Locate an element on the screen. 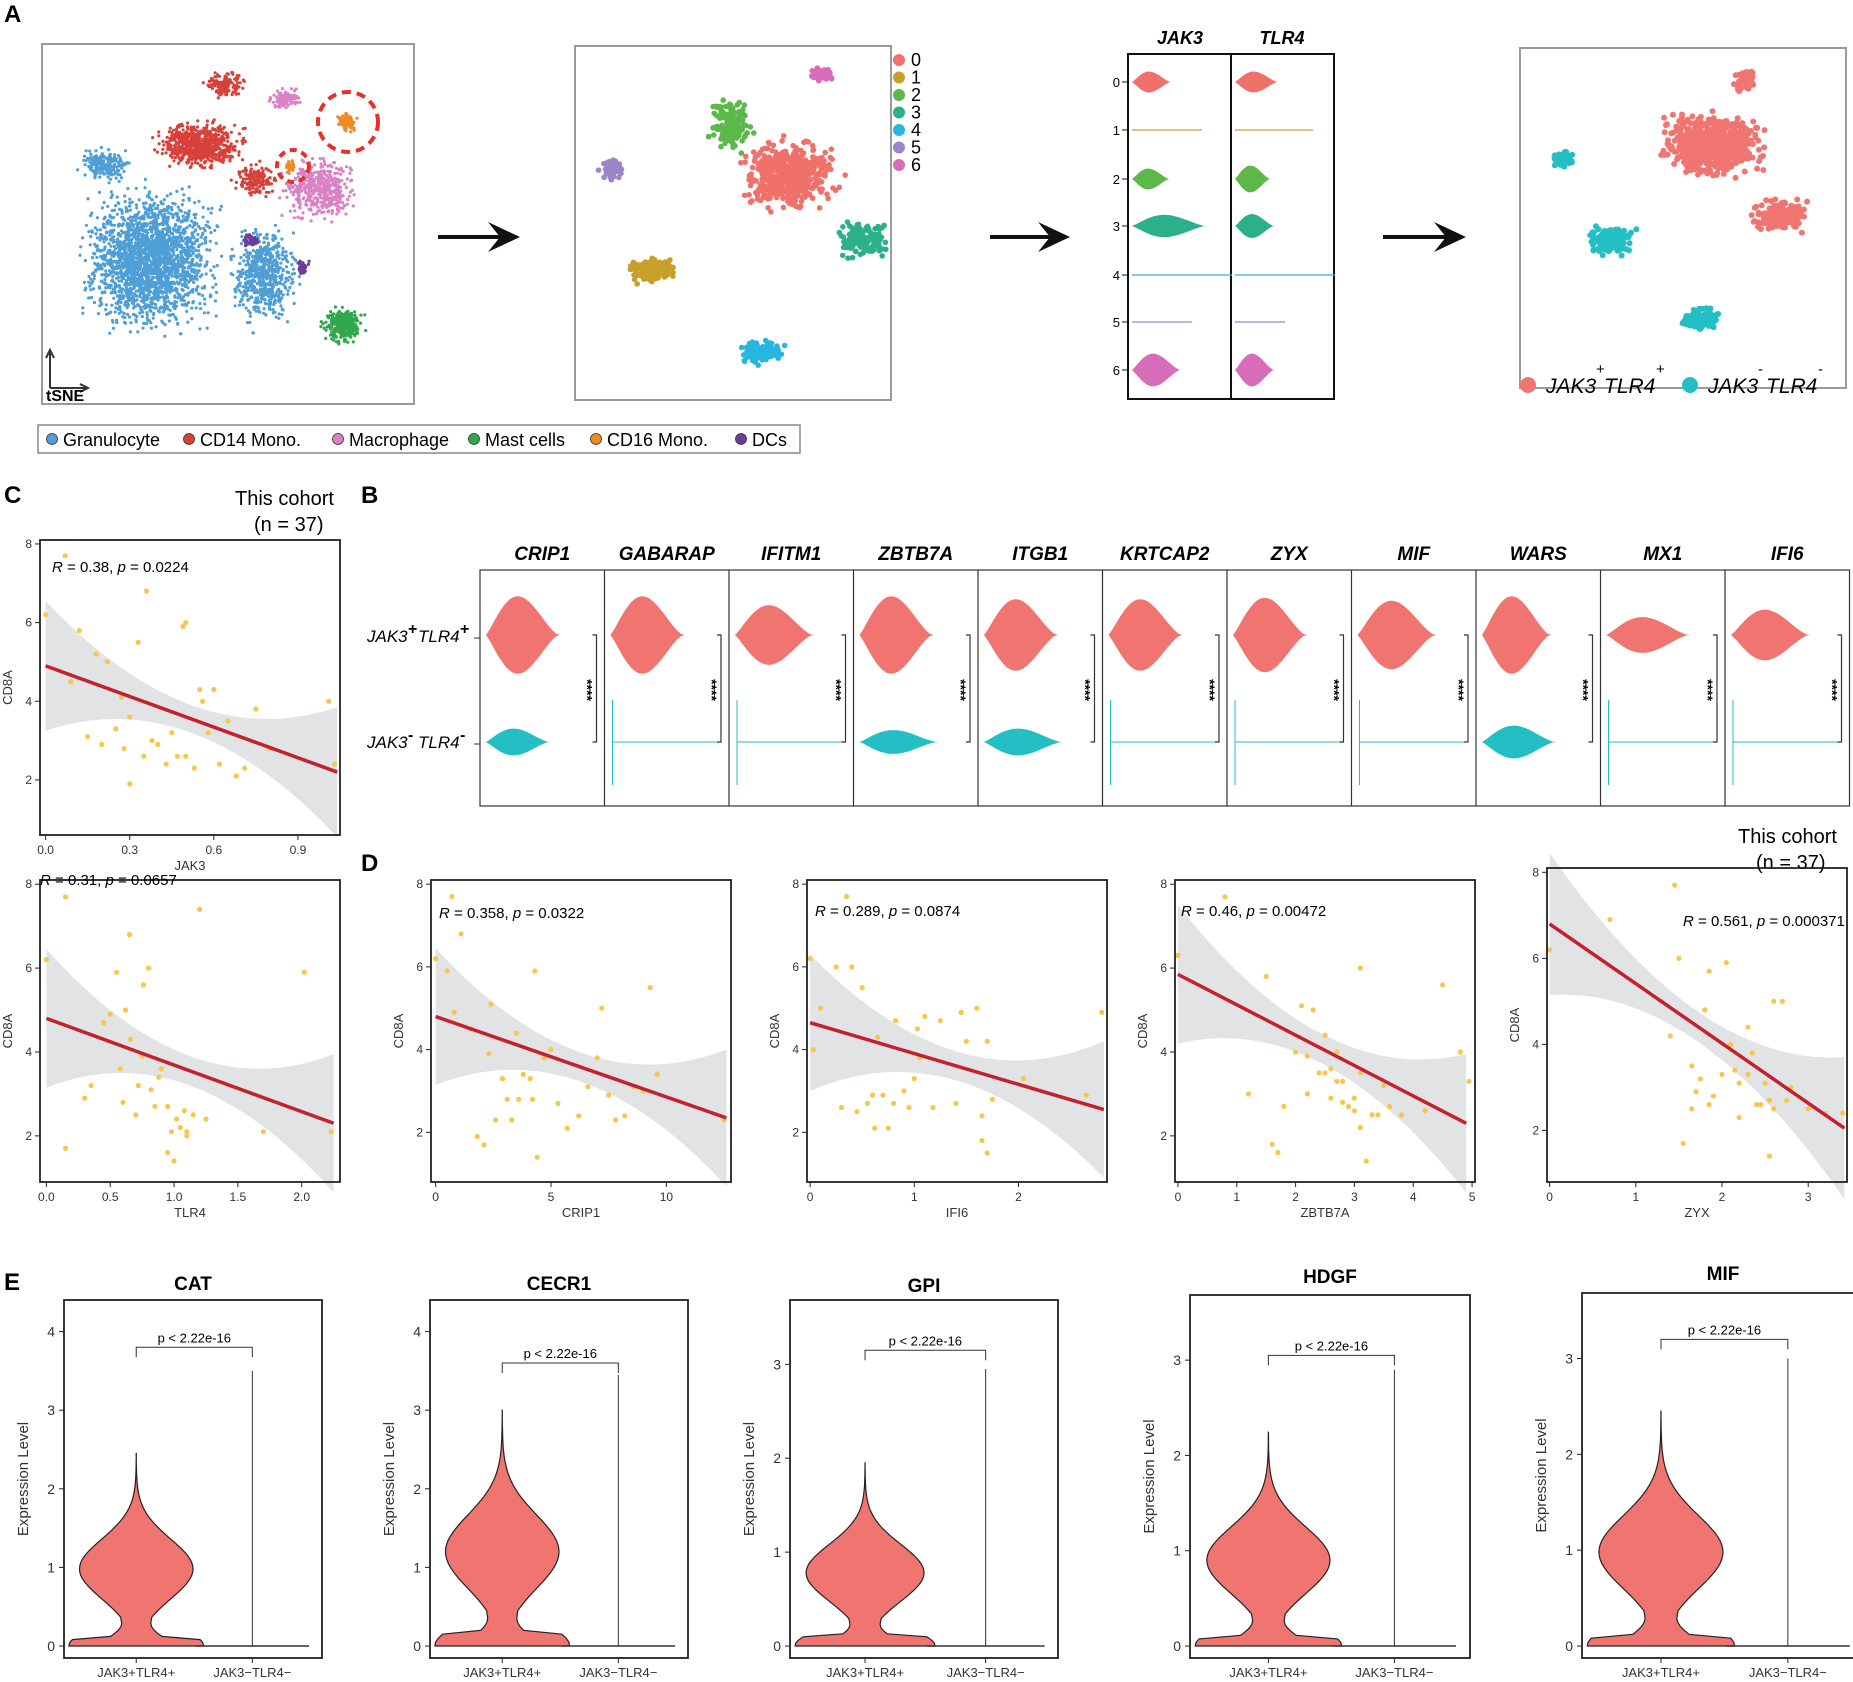 The width and height of the screenshot is (1853, 1682). x-tick-label: 0.9 is located at coordinates (298, 850).